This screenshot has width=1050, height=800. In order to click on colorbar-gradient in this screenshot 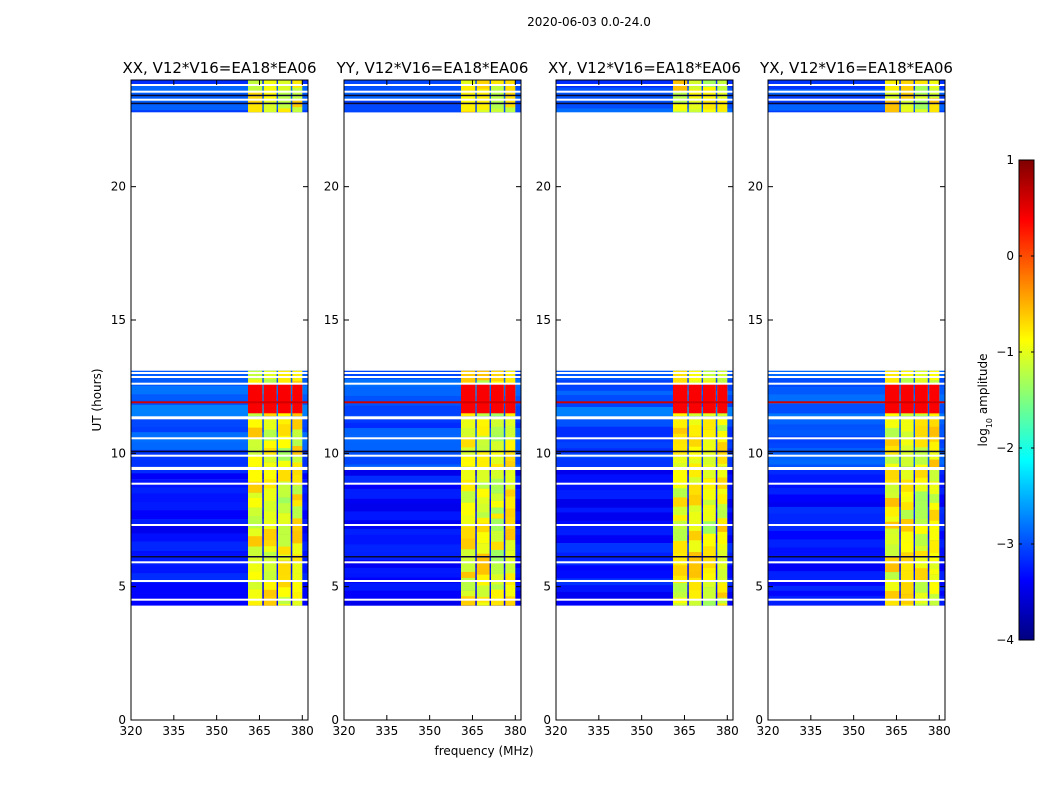, I will do `click(1026, 400)`.